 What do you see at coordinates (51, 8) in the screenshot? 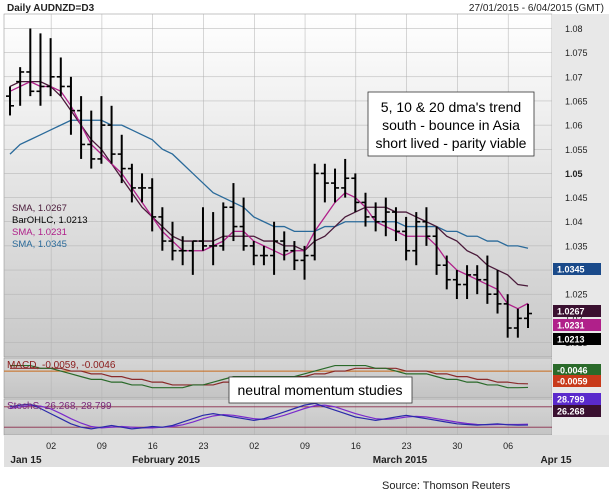
I see `chart-title: Daily AUDNZD=D3` at bounding box center [51, 8].